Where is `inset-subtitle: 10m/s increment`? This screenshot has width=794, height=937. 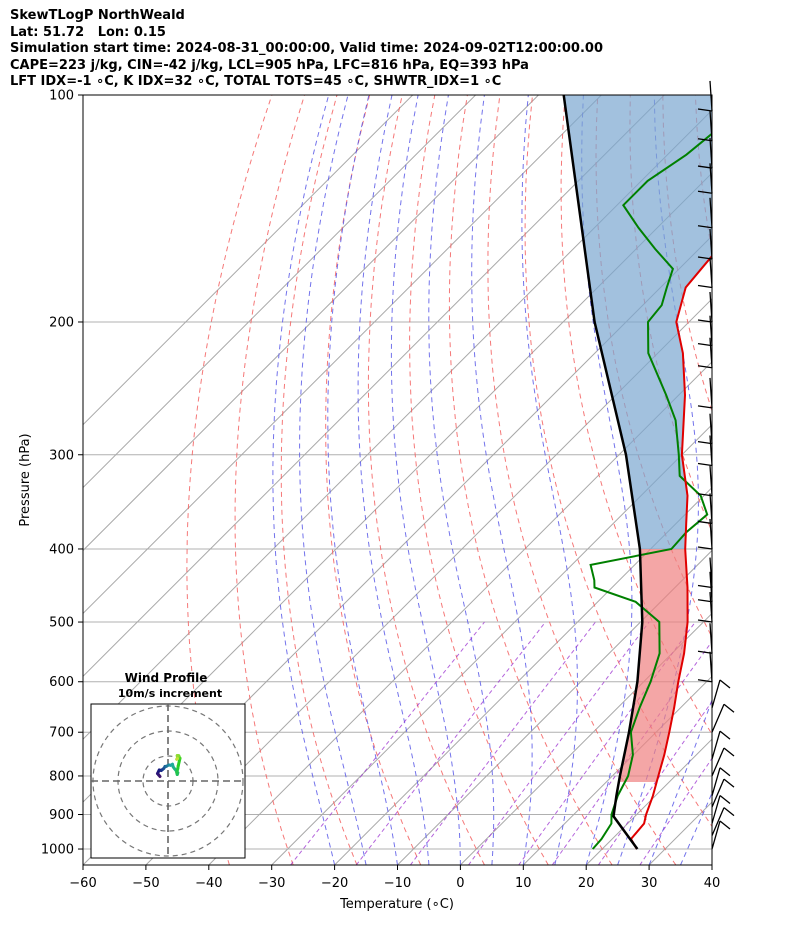 inset-subtitle: 10m/s increment is located at coordinates (170, 693).